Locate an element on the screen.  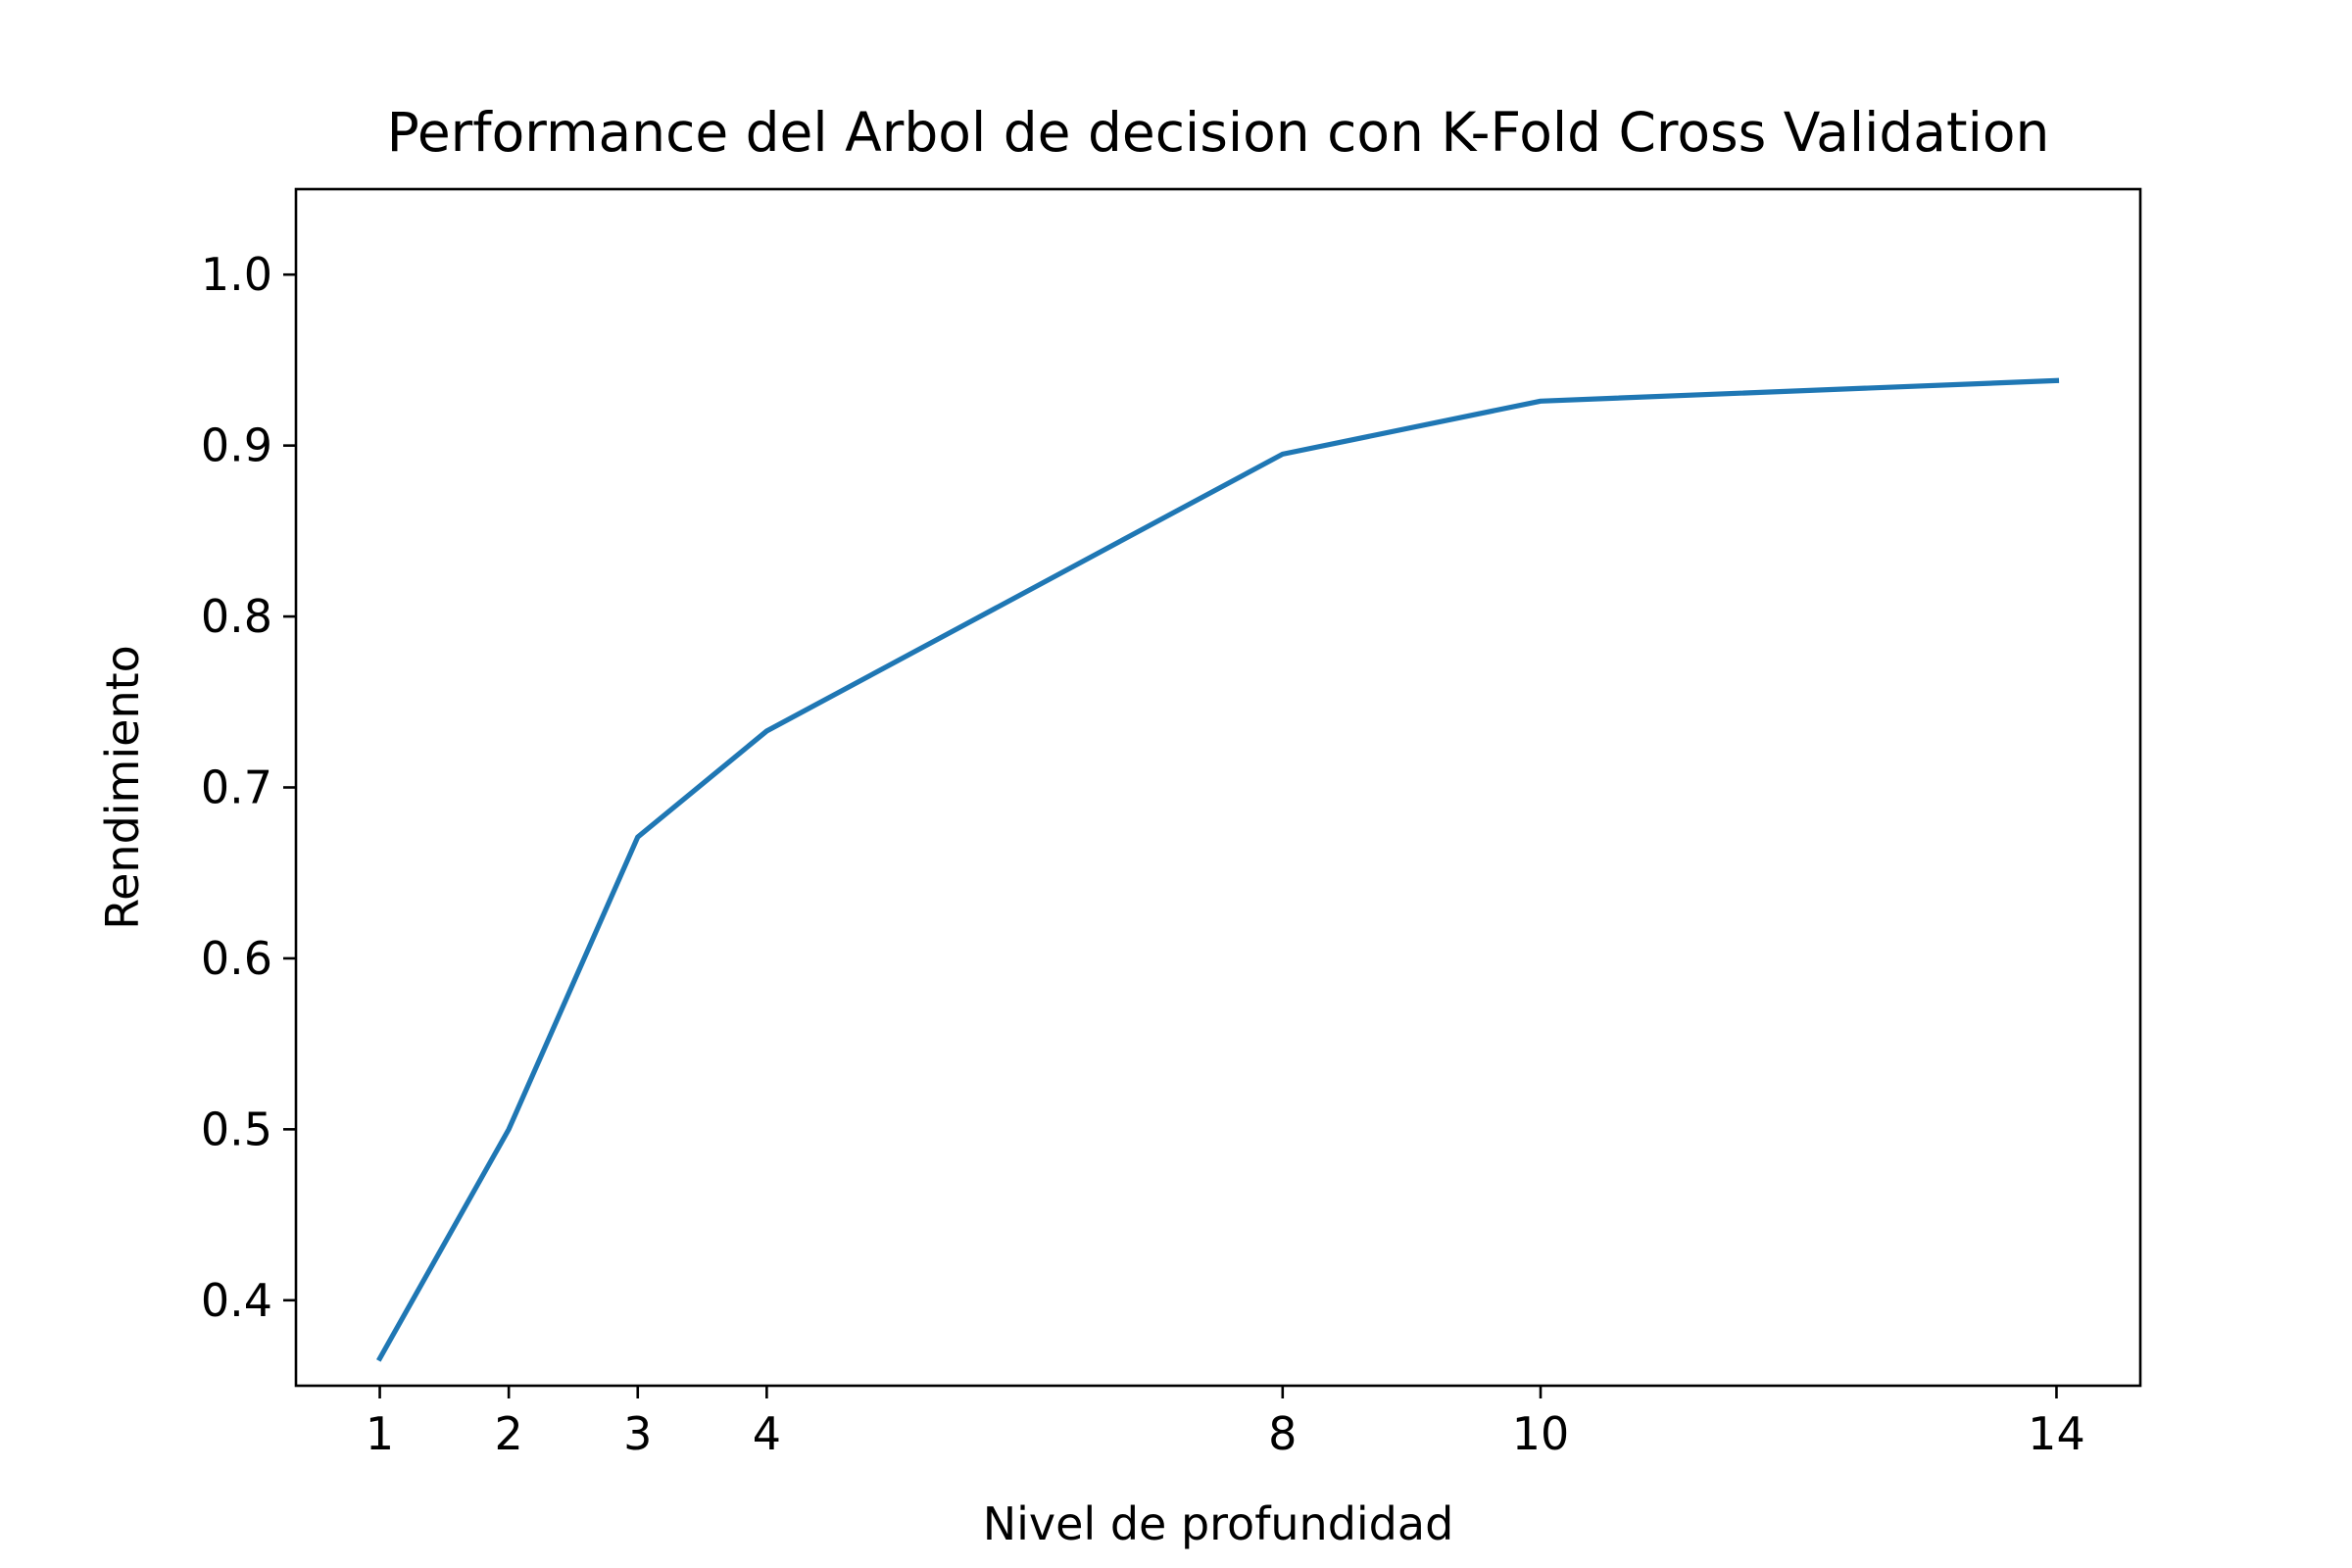
y-tick-label-4: 0.7 is located at coordinates (236, 787).